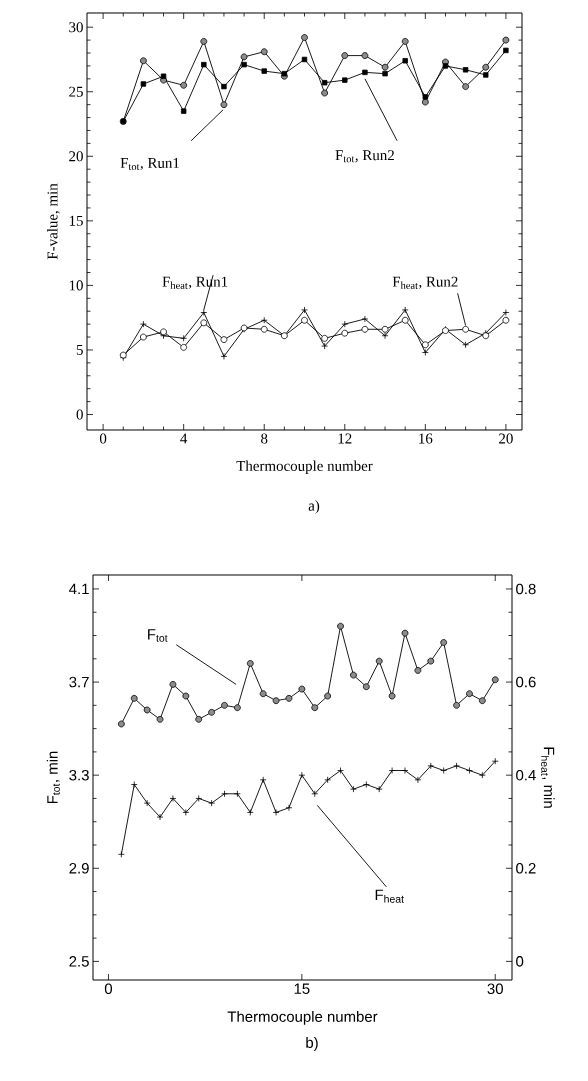 This screenshot has width=588, height=1081. What do you see at coordinates (425, 282) in the screenshot?
I see `text: F$_{heat}$, Run2` at bounding box center [425, 282].